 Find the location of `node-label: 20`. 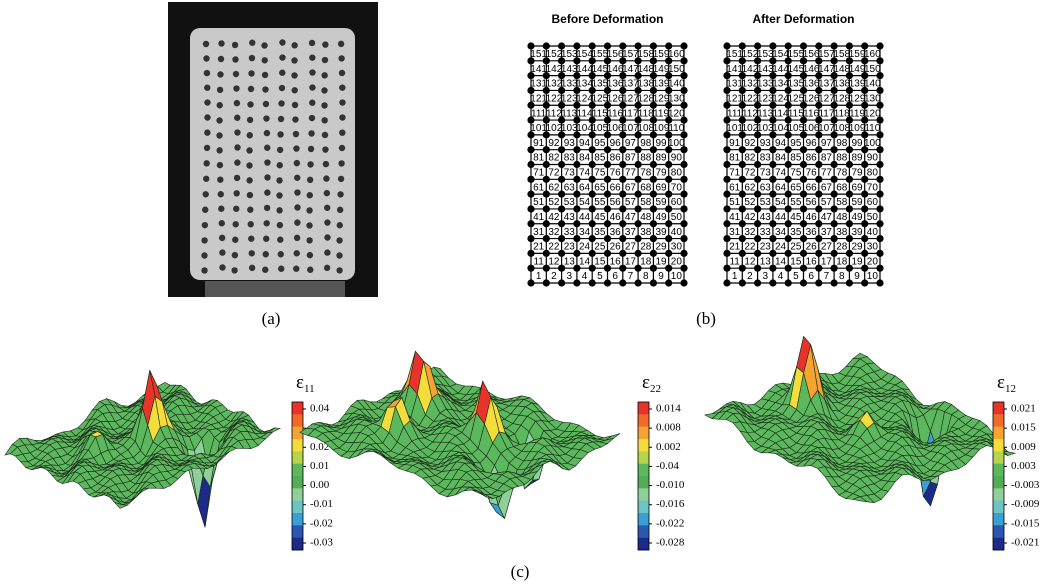

node-label: 20 is located at coordinates (677, 261).